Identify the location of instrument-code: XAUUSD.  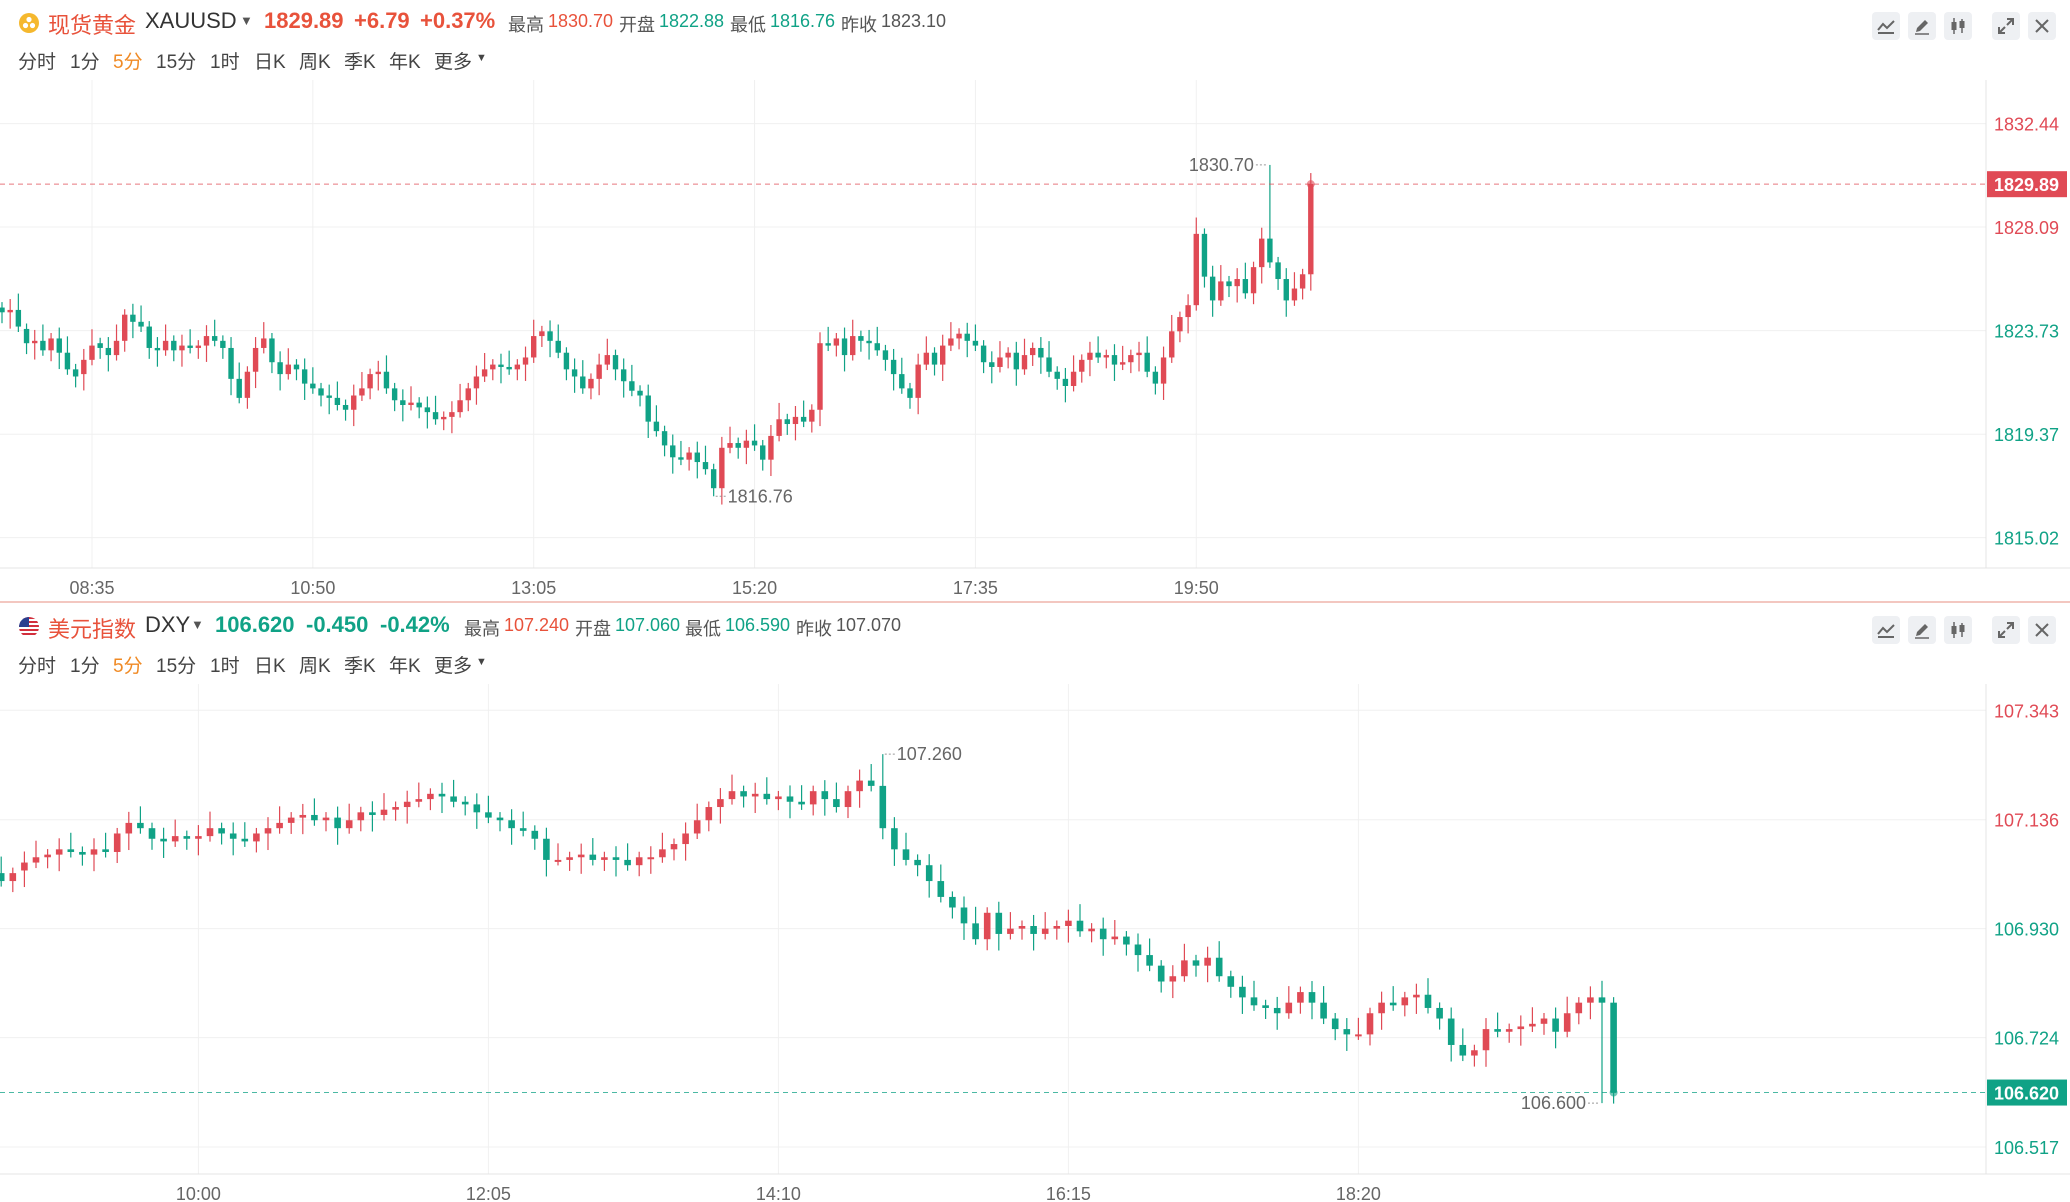
(191, 20).